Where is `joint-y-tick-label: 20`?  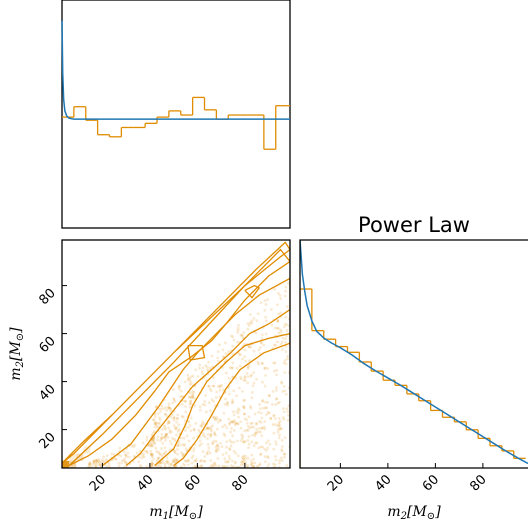
joint-y-tick-label: 20 is located at coordinates (48, 441).